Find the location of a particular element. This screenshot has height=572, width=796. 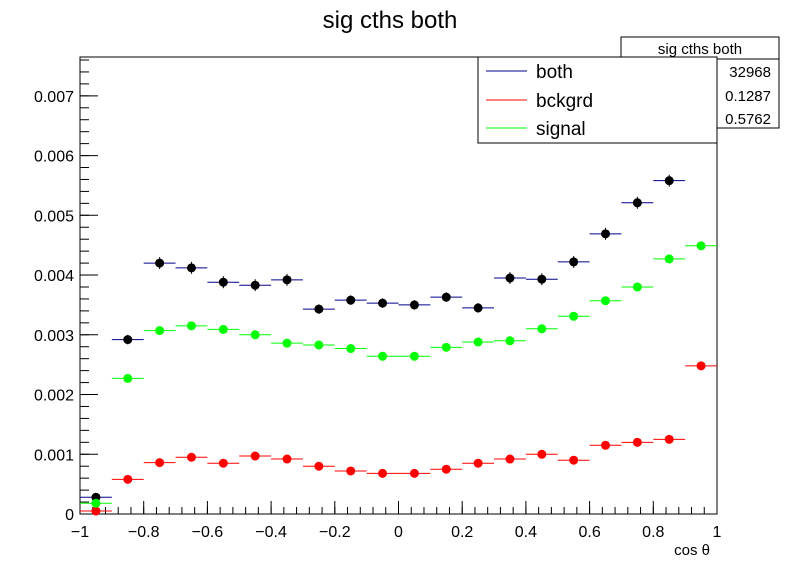

y-tick-label: 0.006 is located at coordinates (54, 157).